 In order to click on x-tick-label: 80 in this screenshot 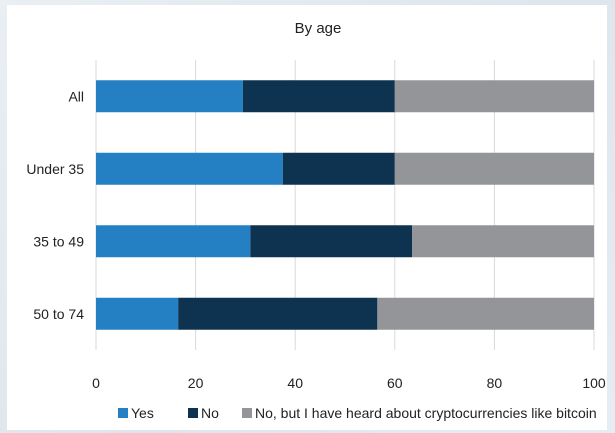, I will do `click(495, 383)`.